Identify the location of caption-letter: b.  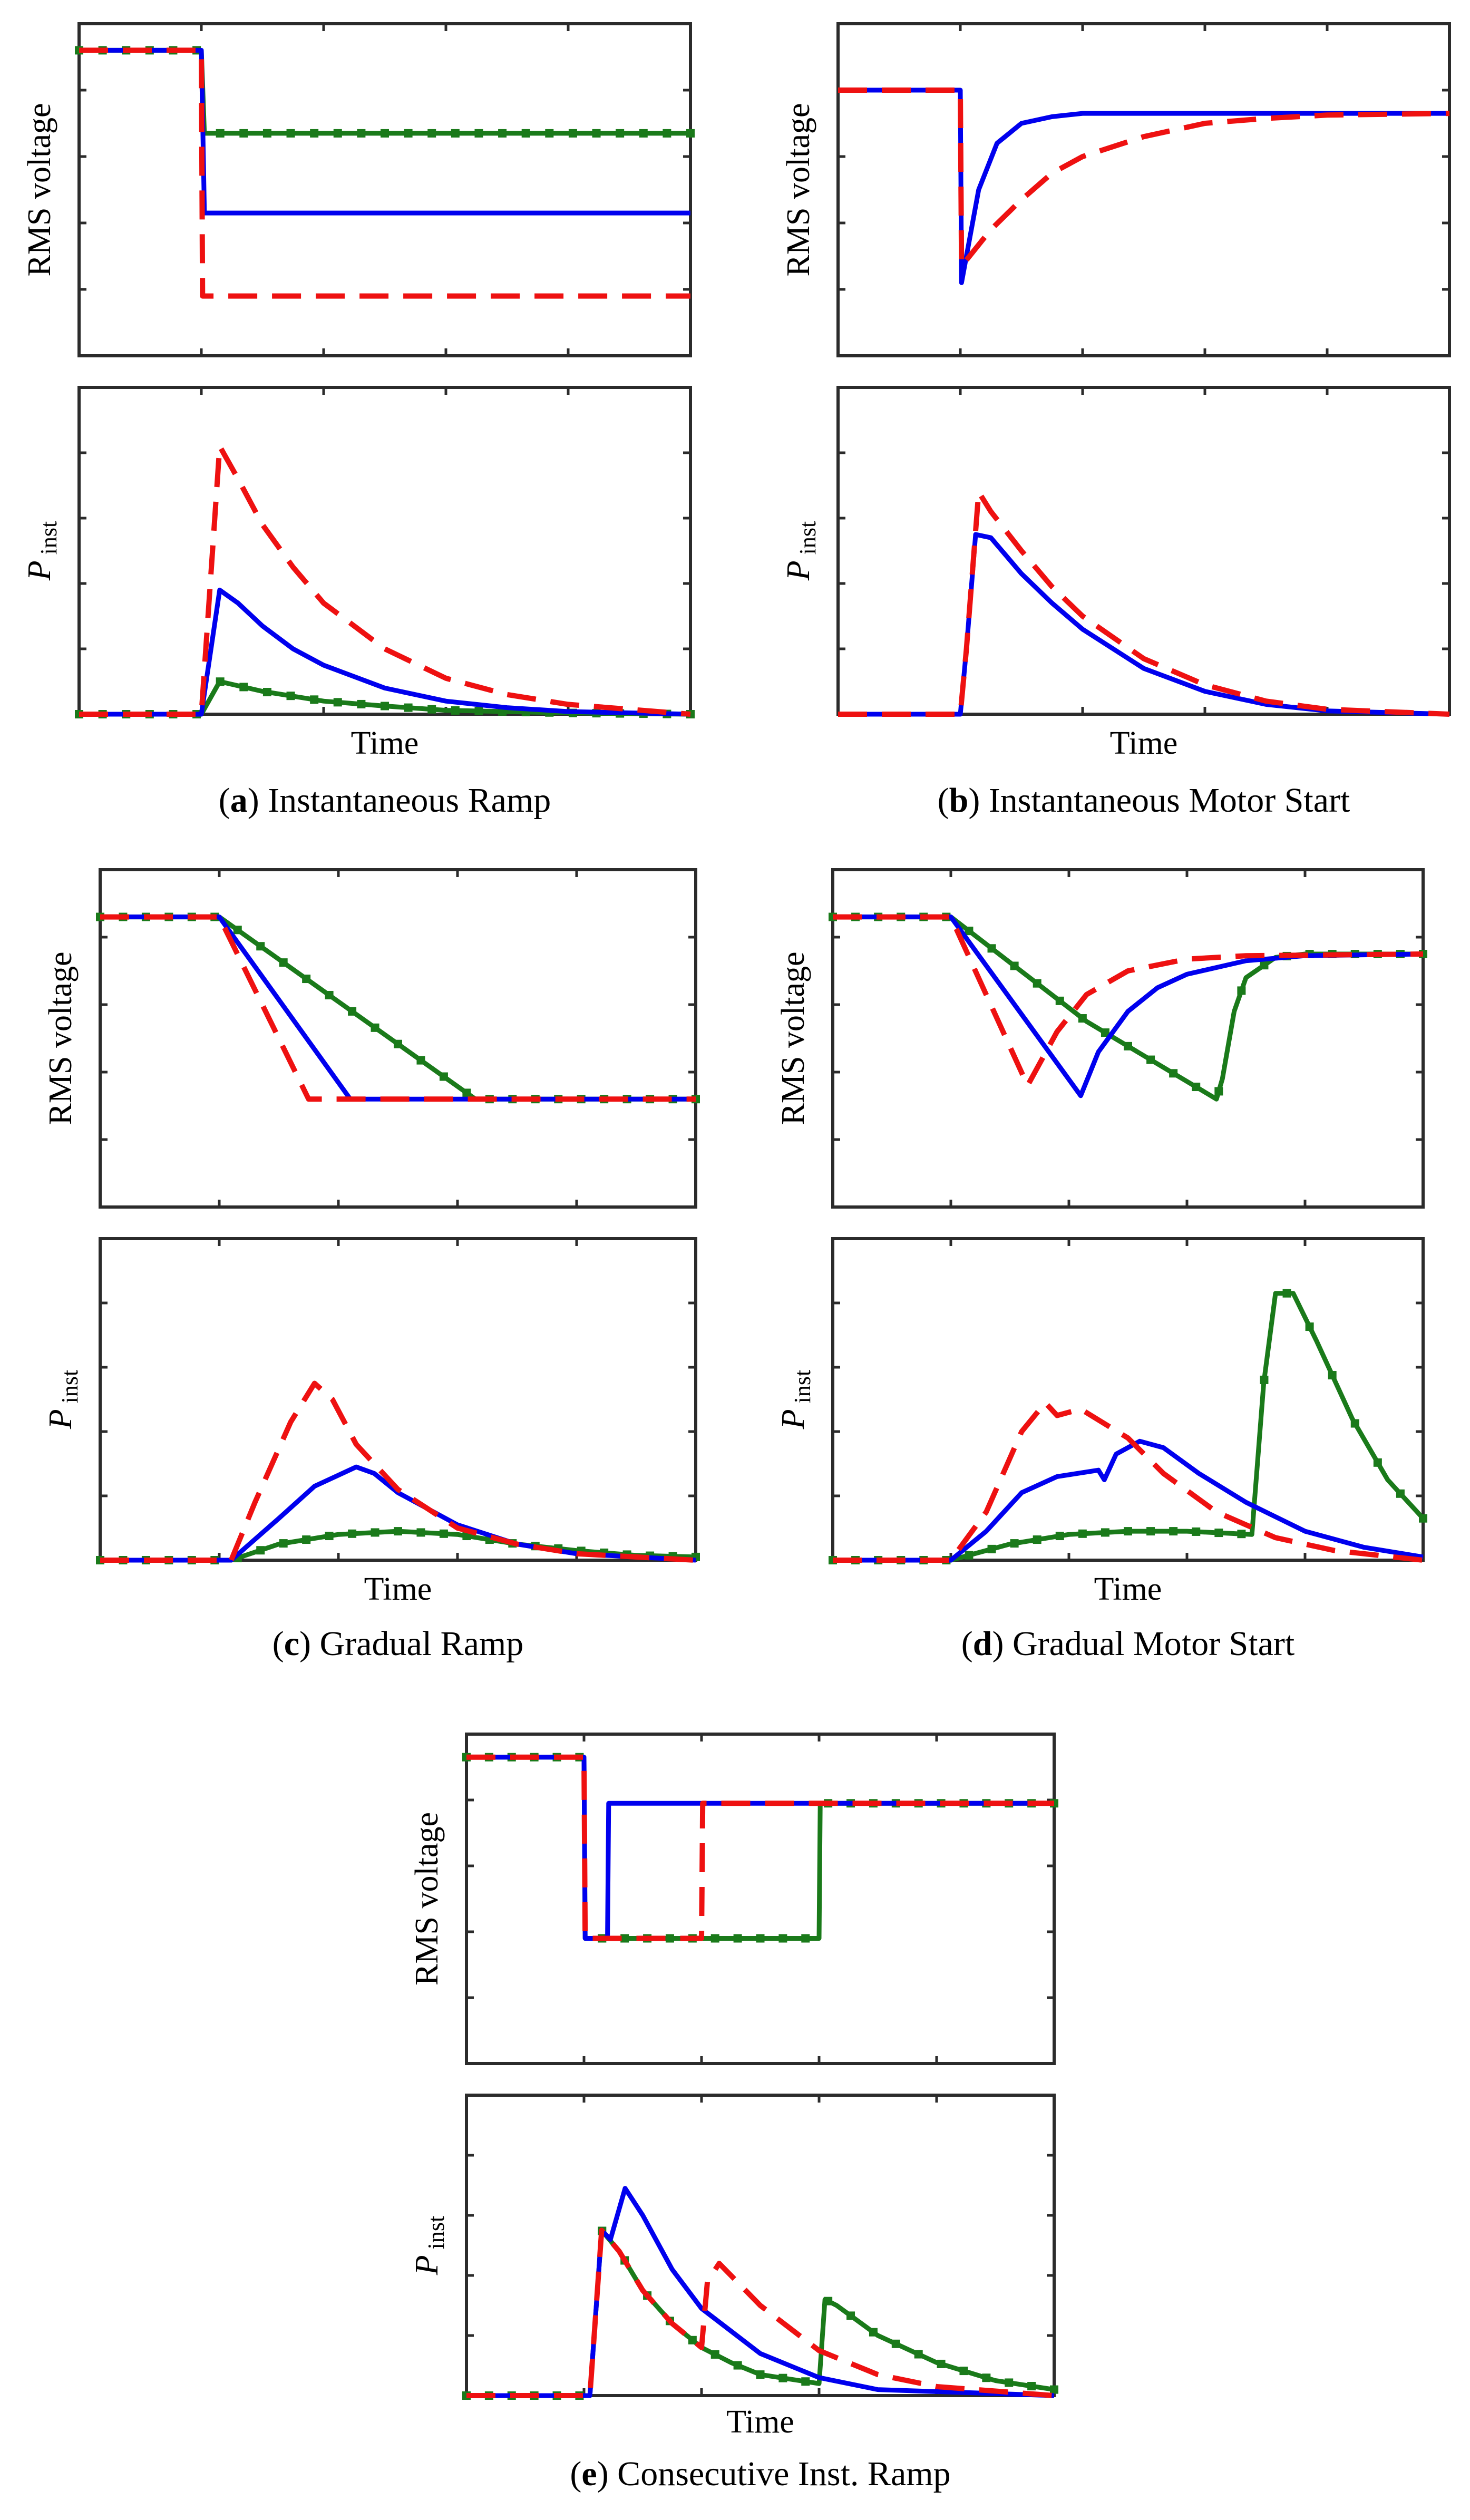
(959, 800).